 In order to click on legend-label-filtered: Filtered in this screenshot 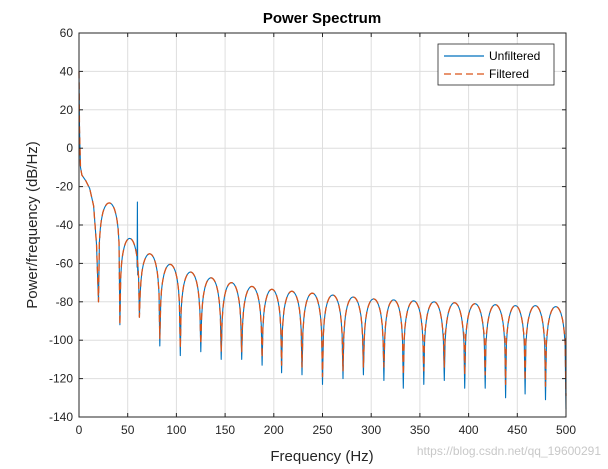, I will do `click(509, 74)`.